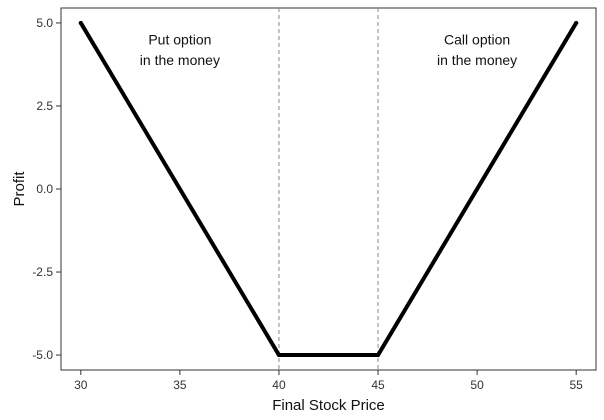 This screenshot has width=604, height=420. I want to click on y-tick-label: 0.0, so click(44, 189).